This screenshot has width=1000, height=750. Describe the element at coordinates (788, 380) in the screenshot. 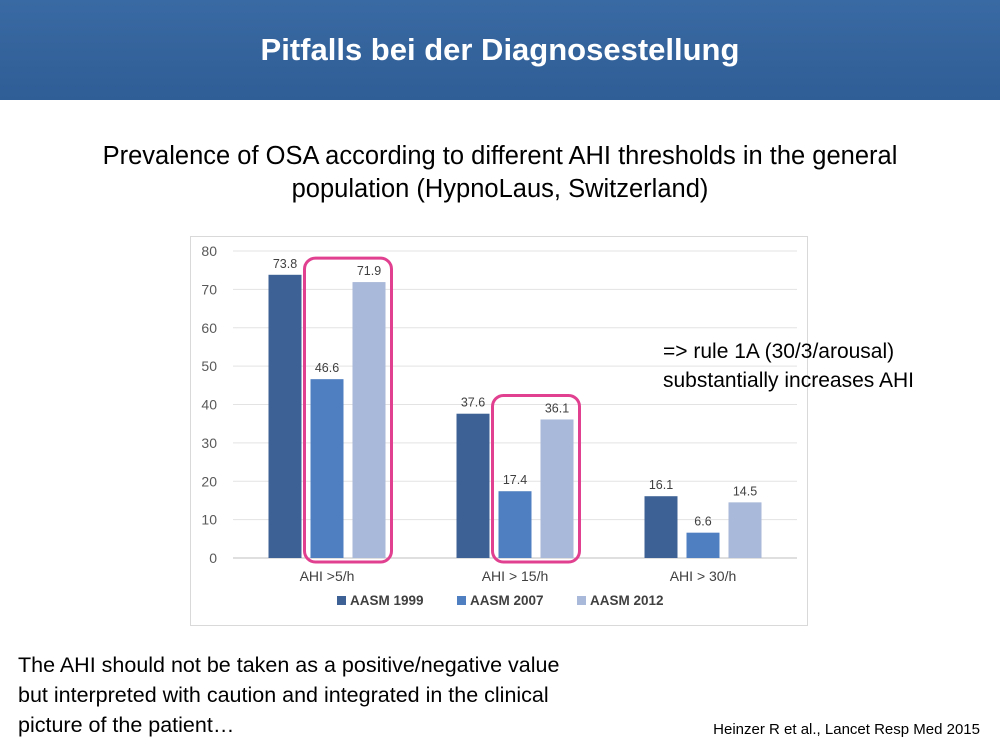

I see `annotation-line-2: substantially increases AHI` at that location.